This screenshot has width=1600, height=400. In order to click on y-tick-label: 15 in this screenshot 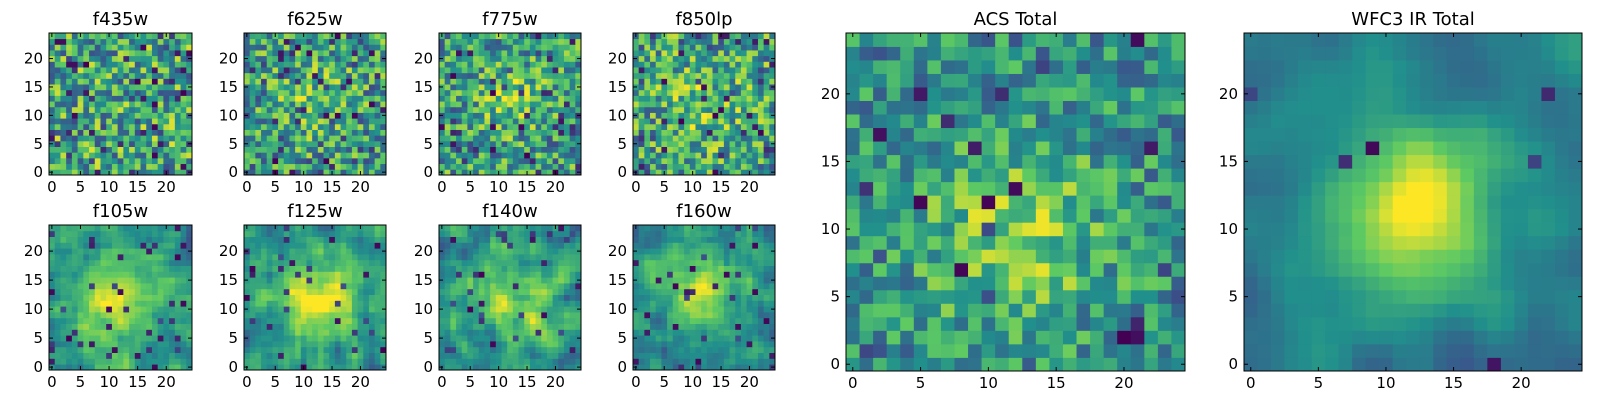, I will do `click(33, 280)`.